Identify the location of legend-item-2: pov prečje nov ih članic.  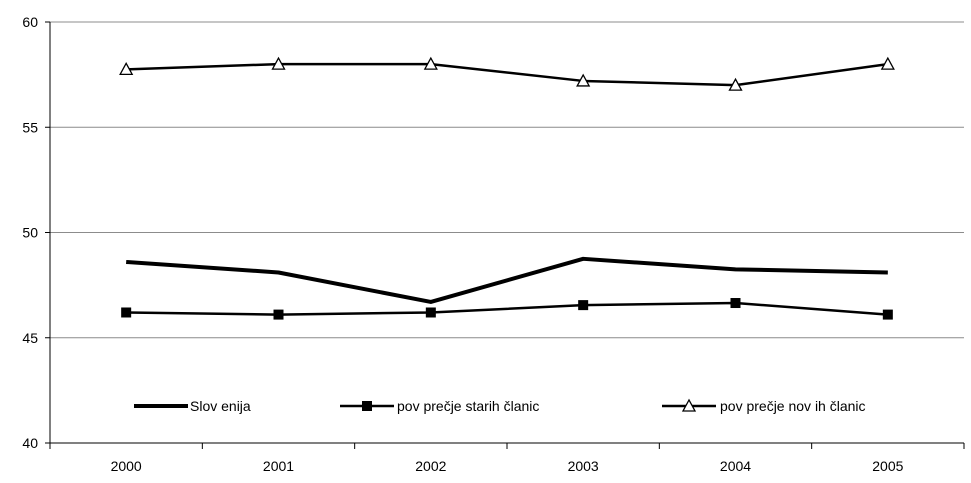
(764, 406).